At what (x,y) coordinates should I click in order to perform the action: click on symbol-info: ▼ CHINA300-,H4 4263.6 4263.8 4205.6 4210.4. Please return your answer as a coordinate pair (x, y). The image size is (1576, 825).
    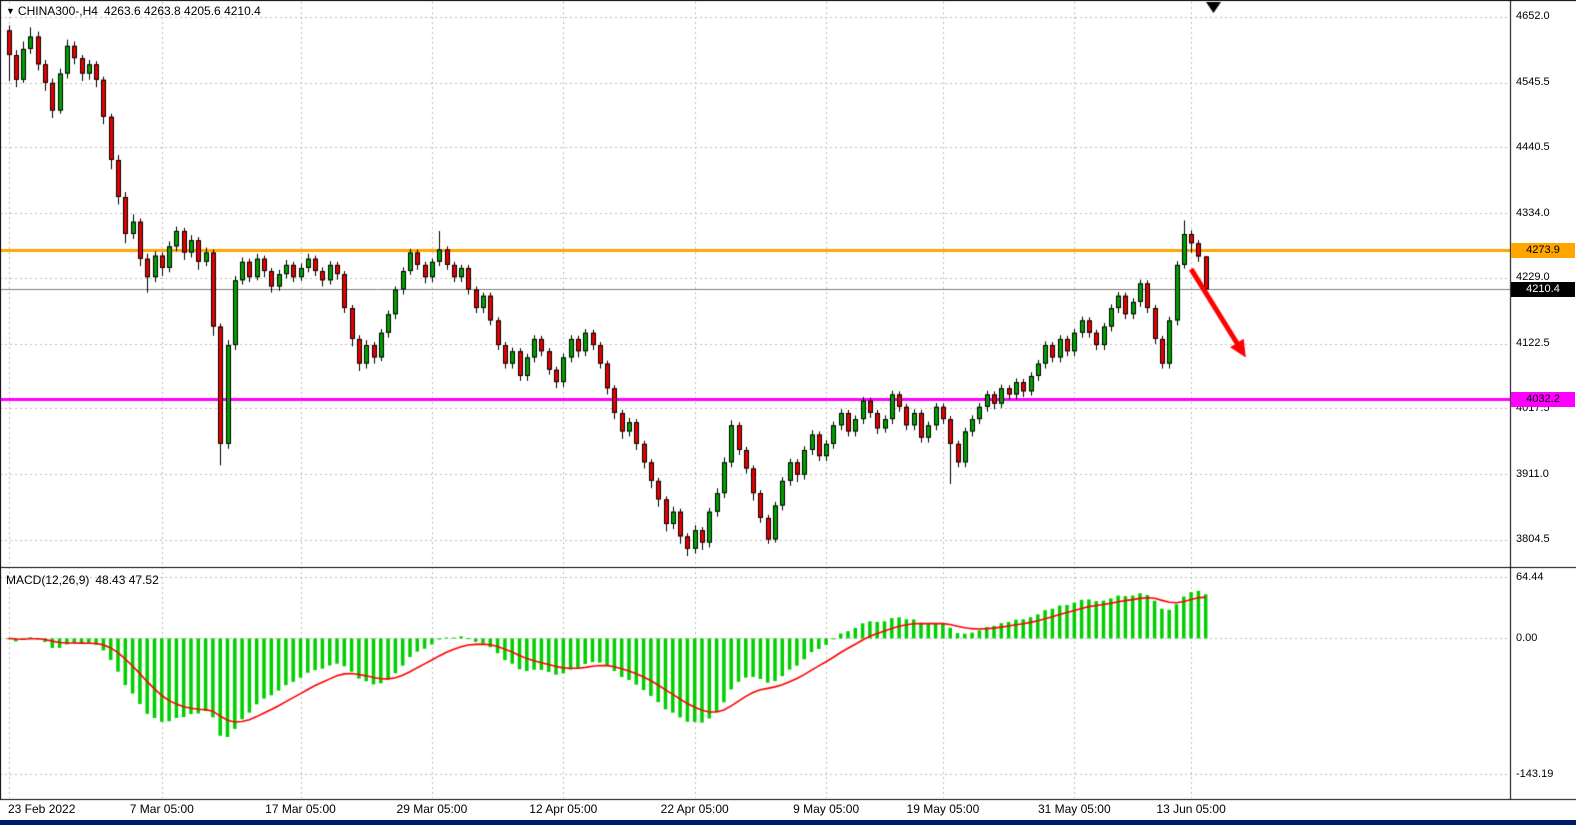
    Looking at the image, I should click on (133, 11).